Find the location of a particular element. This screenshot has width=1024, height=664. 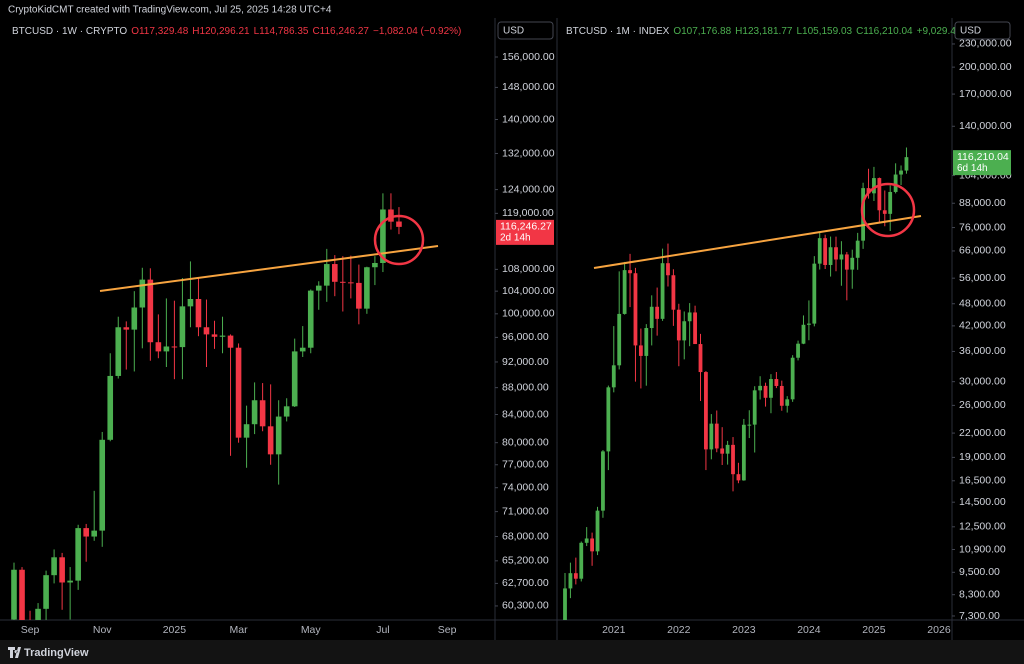

last-price-label: 116,246.27 is located at coordinates (526, 227).